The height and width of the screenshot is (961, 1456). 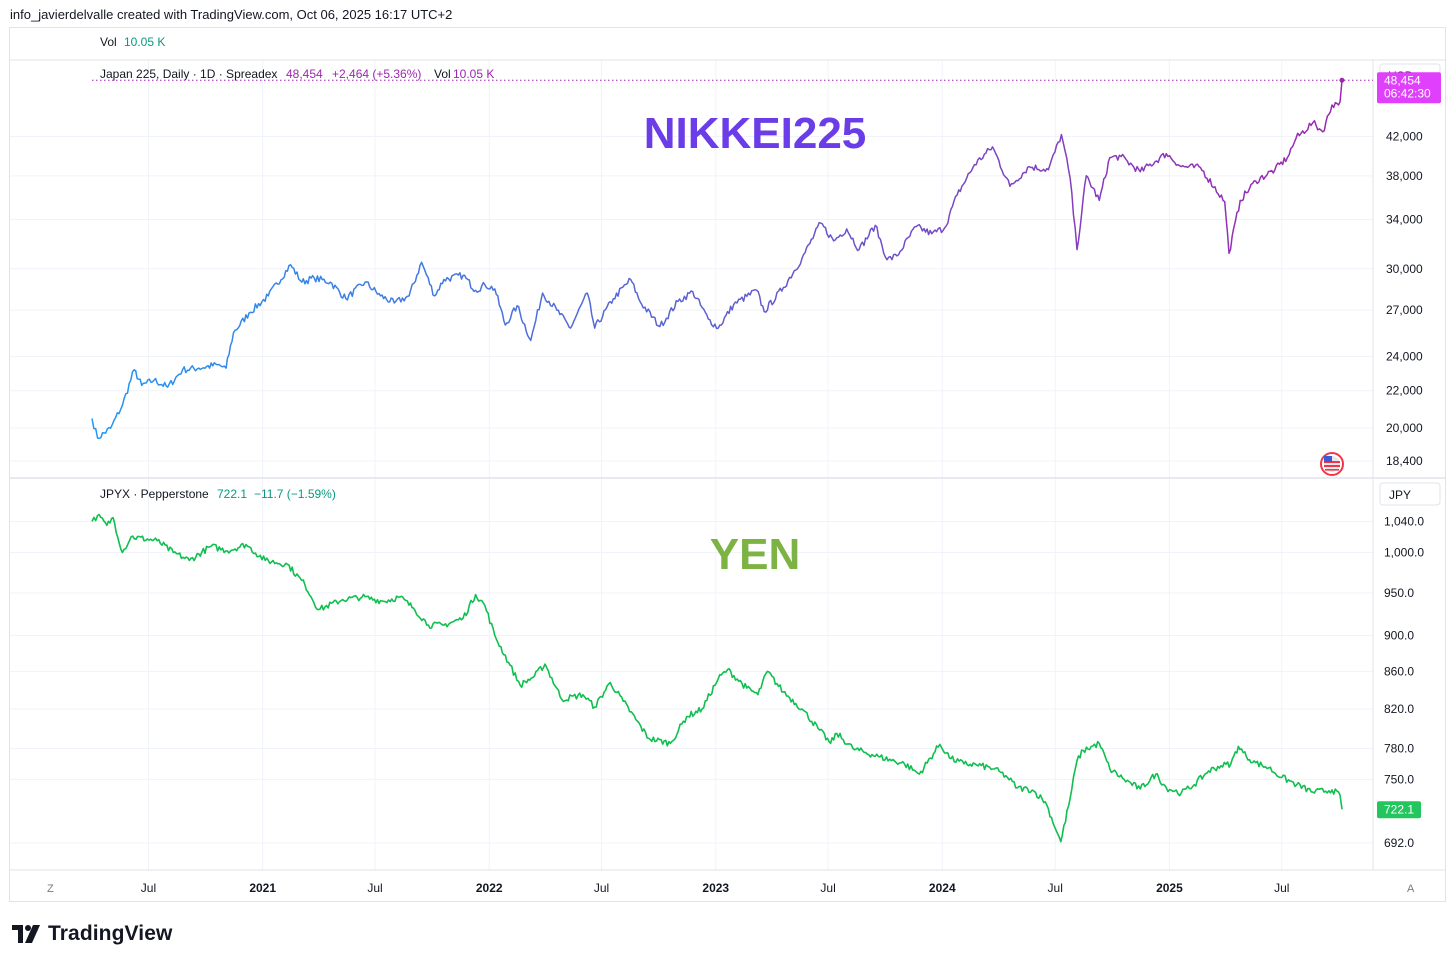 I want to click on top-legend-last: 48,454, so click(x=304, y=74).